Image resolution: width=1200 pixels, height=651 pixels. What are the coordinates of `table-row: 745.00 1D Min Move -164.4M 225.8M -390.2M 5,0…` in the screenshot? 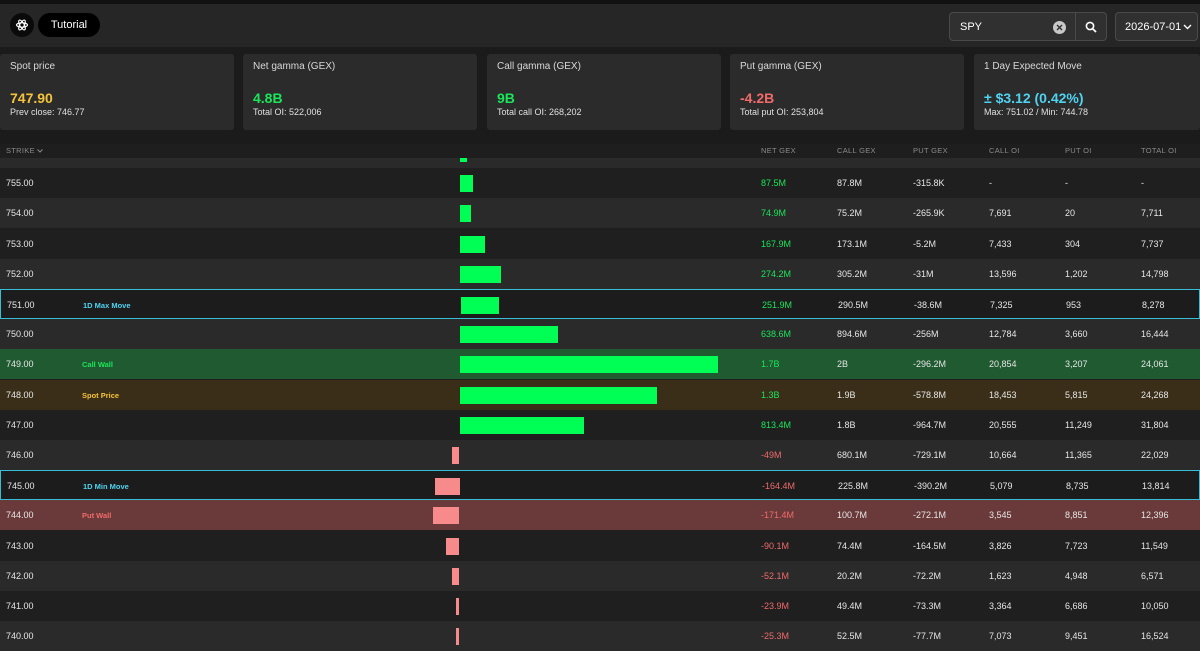 It's located at (600, 485).